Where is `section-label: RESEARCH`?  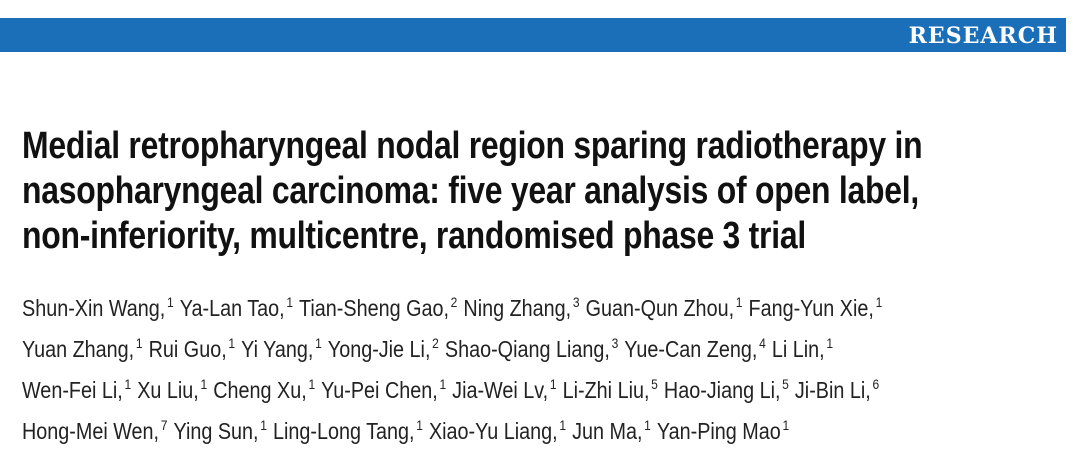 section-label: RESEARCH is located at coordinates (983, 36).